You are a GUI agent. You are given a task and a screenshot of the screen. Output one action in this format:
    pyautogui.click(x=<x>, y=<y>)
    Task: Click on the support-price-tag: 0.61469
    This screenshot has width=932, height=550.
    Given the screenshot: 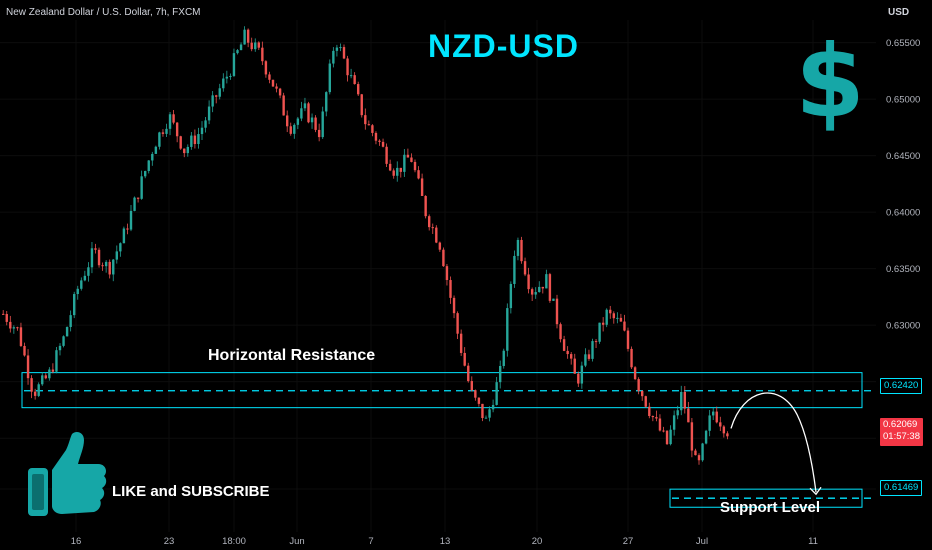 What is the action you would take?
    pyautogui.click(x=901, y=488)
    